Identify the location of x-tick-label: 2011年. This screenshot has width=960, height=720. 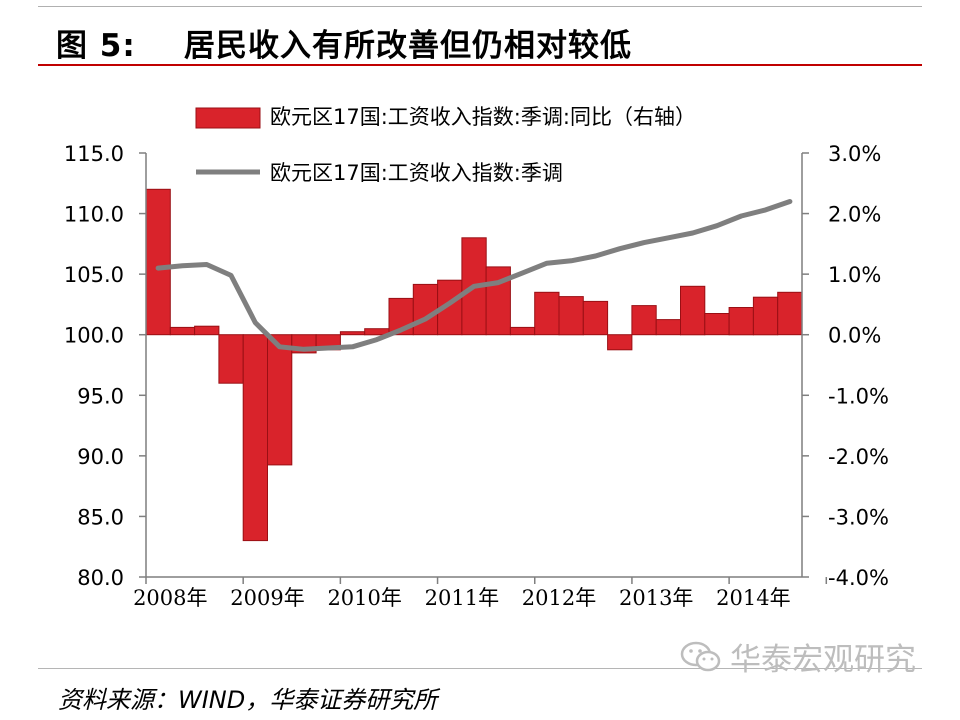
(462, 598).